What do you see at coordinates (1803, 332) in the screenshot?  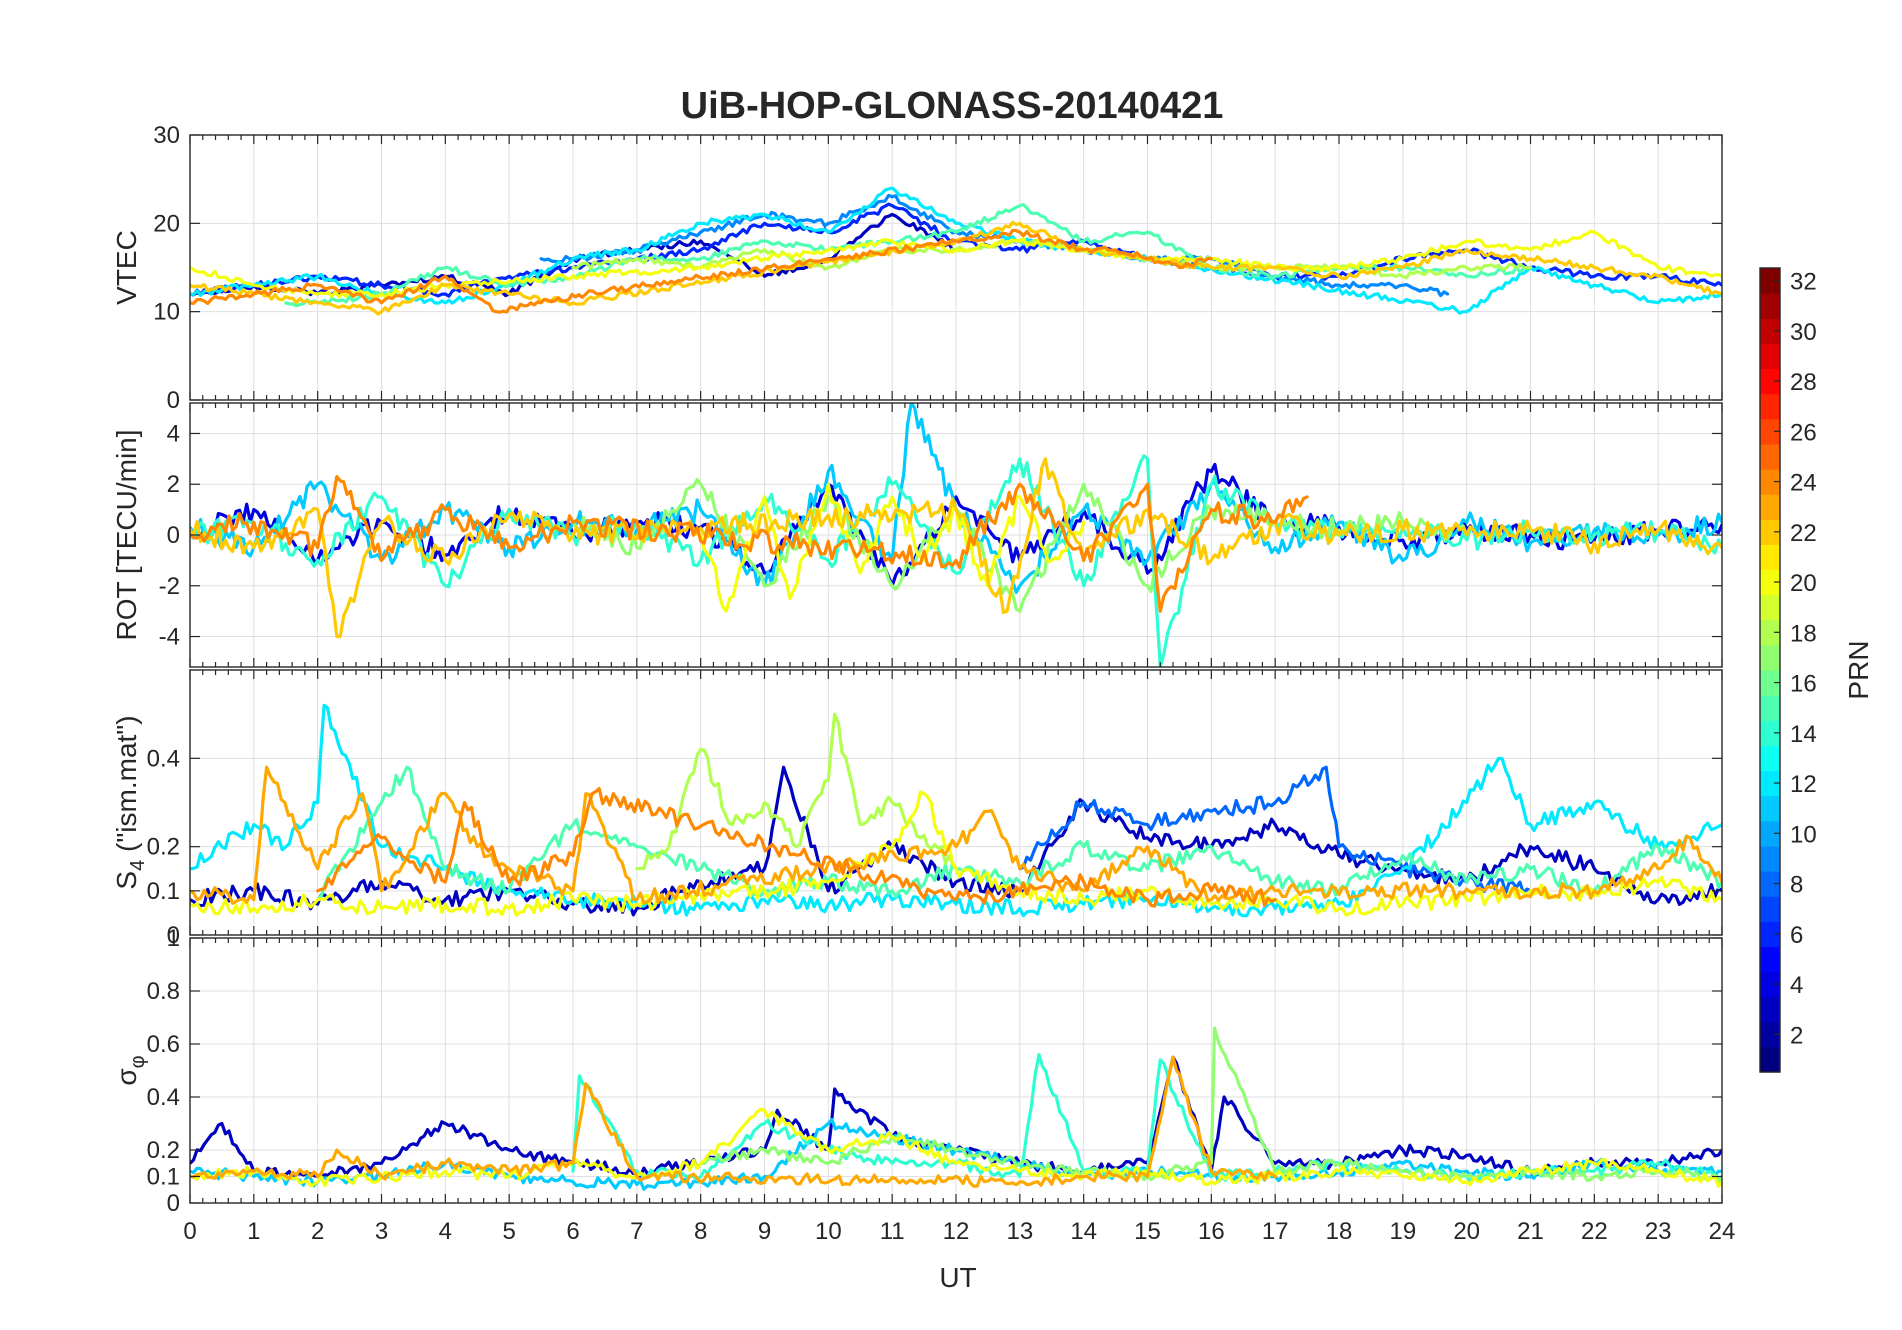 I see `colorbar-tick-label: 30` at bounding box center [1803, 332].